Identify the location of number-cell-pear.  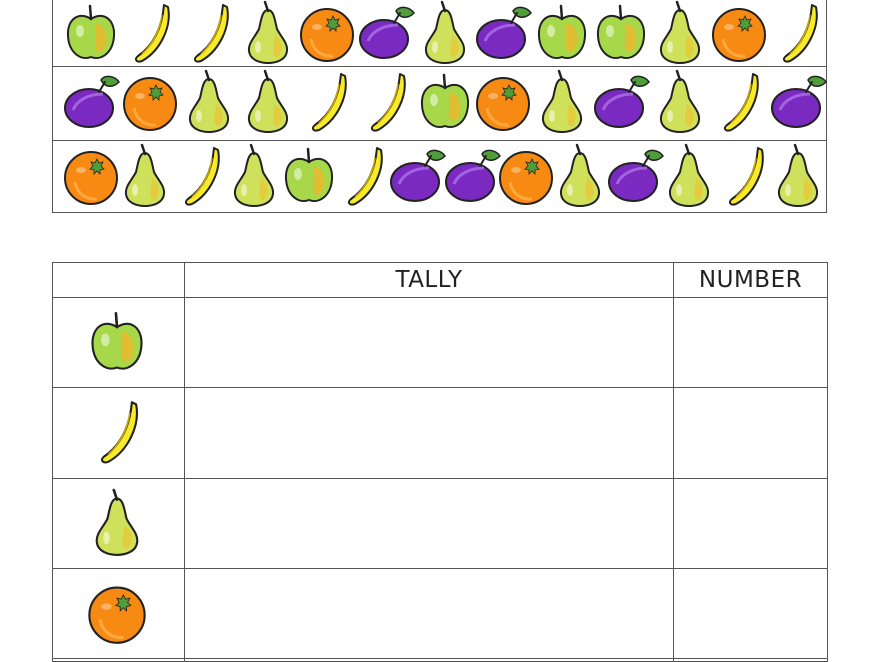
(750, 523).